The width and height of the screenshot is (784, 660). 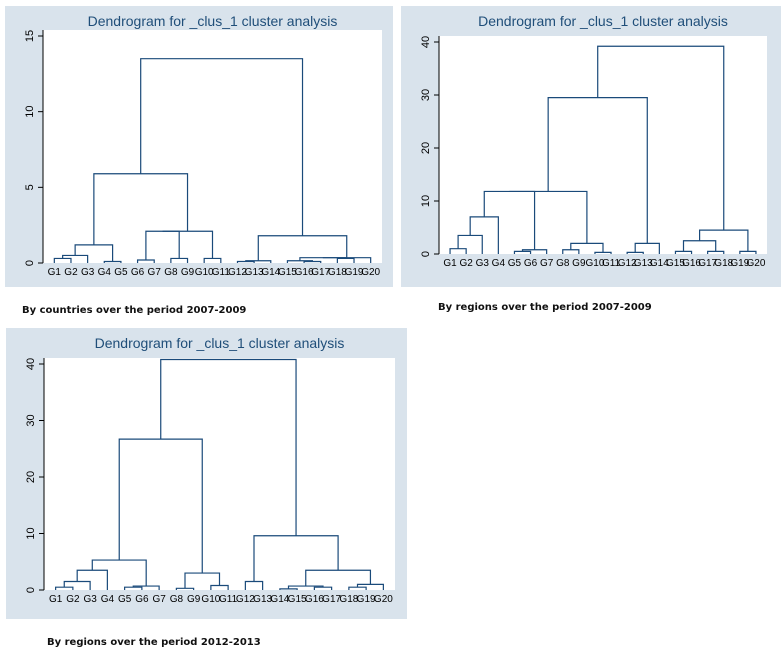 I want to click on y-tick-label: 15, so click(x=30, y=36).